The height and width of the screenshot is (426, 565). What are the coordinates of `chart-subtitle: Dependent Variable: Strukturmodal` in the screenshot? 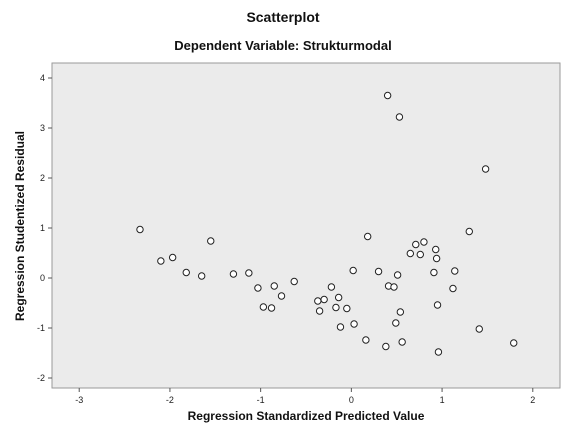 It's located at (282, 45).